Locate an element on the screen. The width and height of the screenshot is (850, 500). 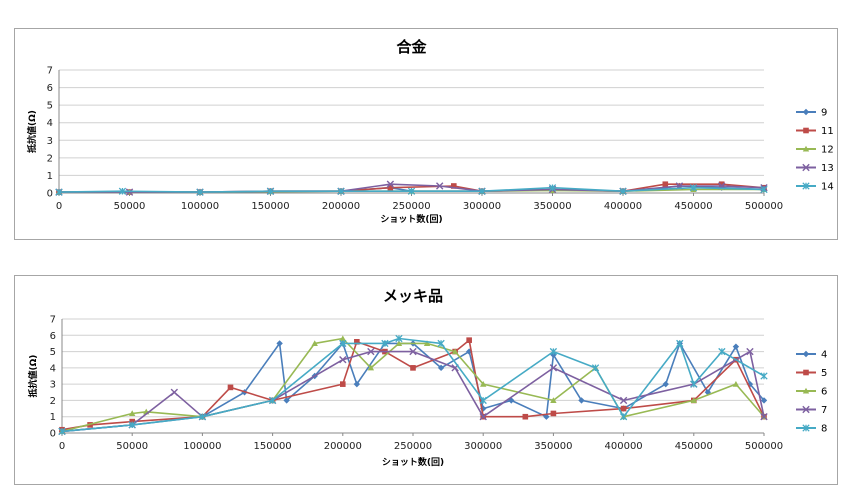
x-tick-label: 450000 is located at coordinates (694, 446).